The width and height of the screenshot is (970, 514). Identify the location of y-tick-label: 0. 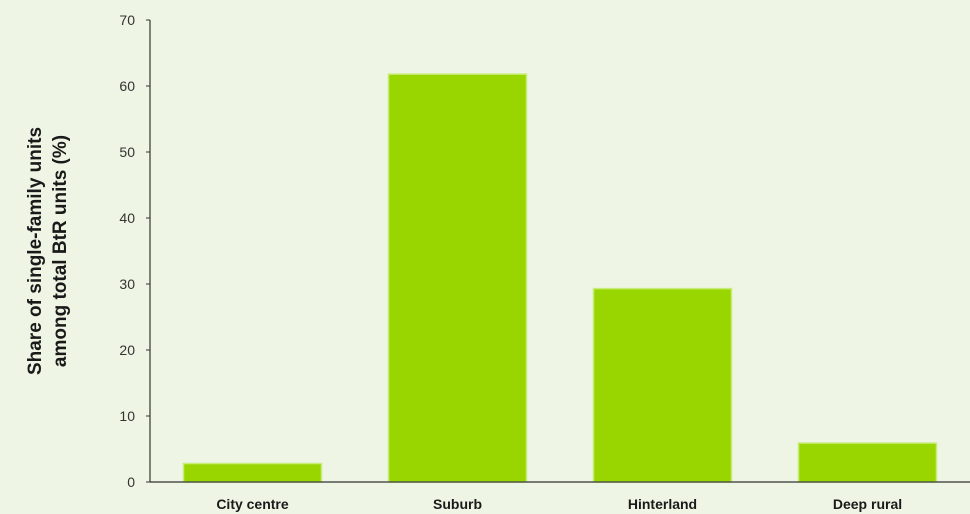
(131, 482).